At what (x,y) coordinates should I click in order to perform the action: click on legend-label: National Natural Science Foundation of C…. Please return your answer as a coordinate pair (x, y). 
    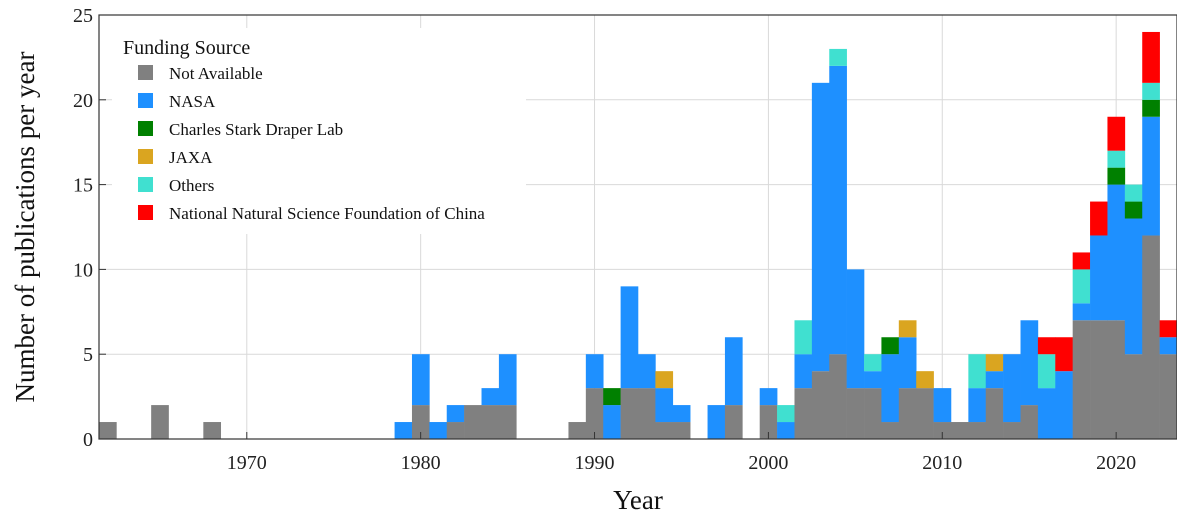
    Looking at the image, I should click on (327, 213).